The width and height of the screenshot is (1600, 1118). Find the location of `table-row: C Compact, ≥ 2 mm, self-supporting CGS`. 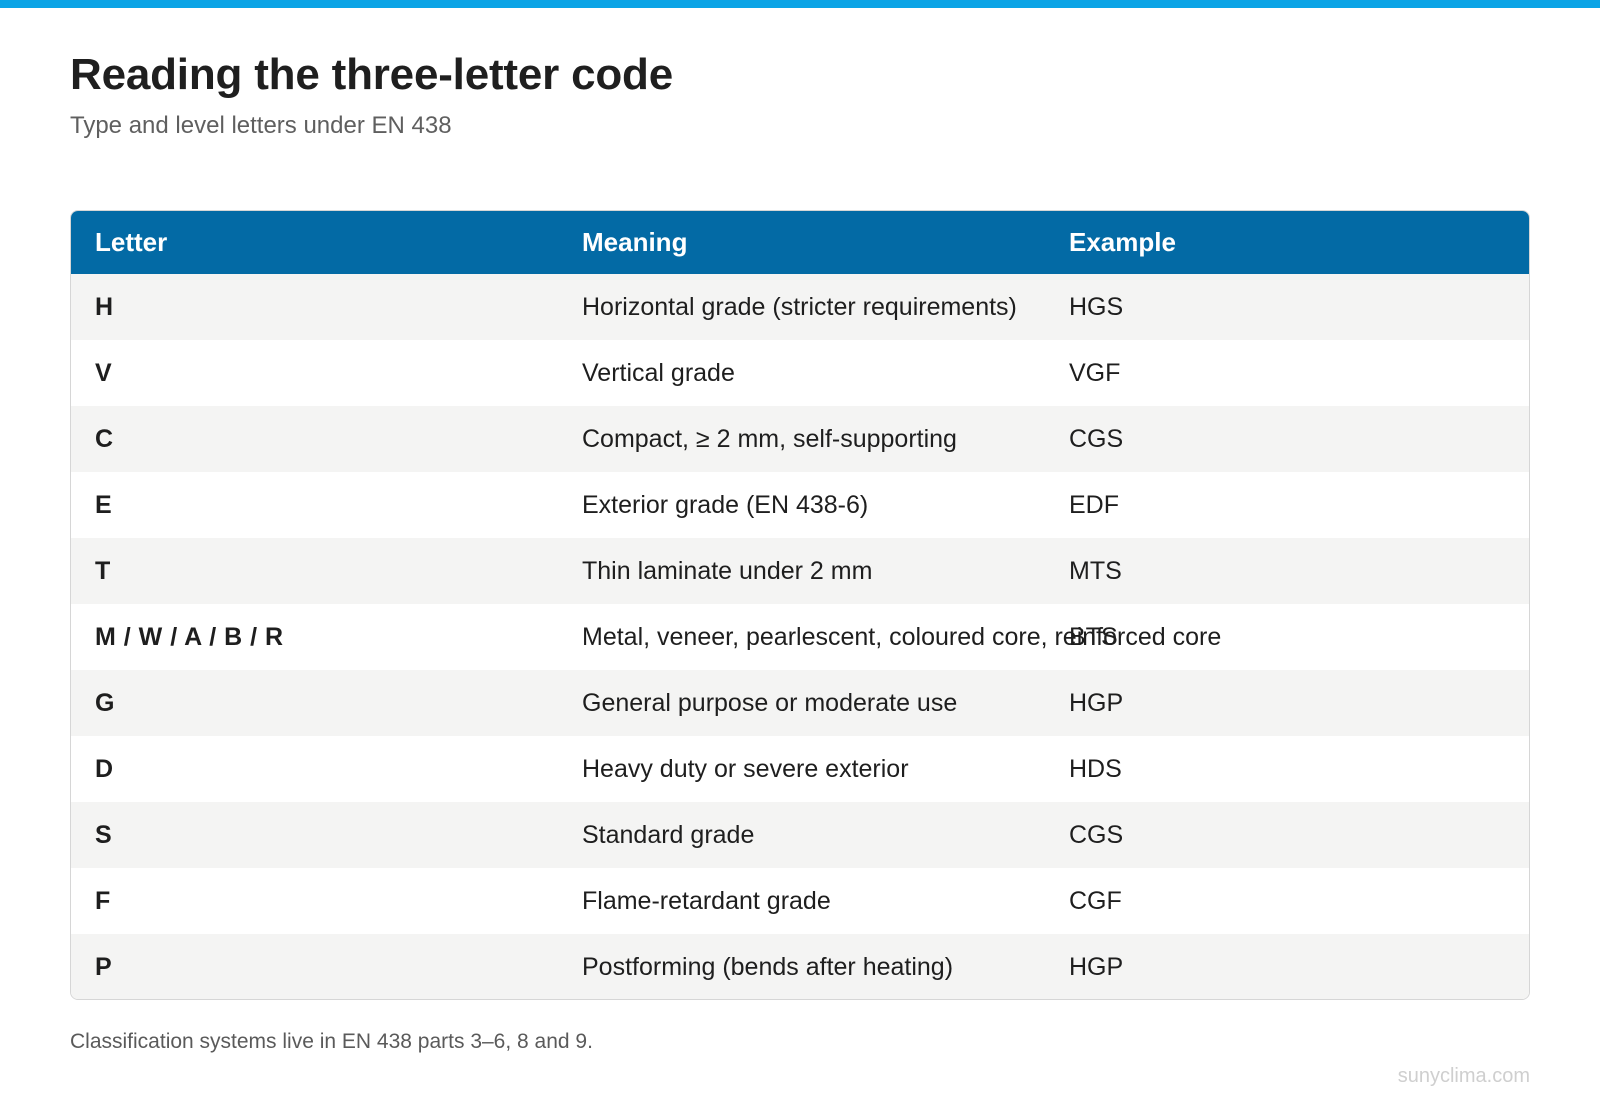

table-row: C Compact, ≥ 2 mm, self-supporting CGS is located at coordinates (800, 439).